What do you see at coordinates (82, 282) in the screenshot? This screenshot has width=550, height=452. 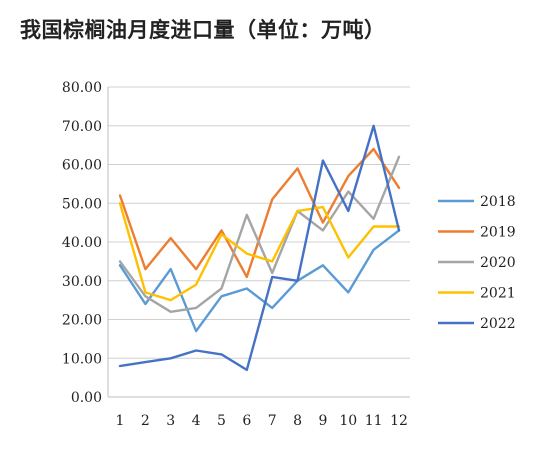 I see `y-tick-label: 30.00` at bounding box center [82, 282].